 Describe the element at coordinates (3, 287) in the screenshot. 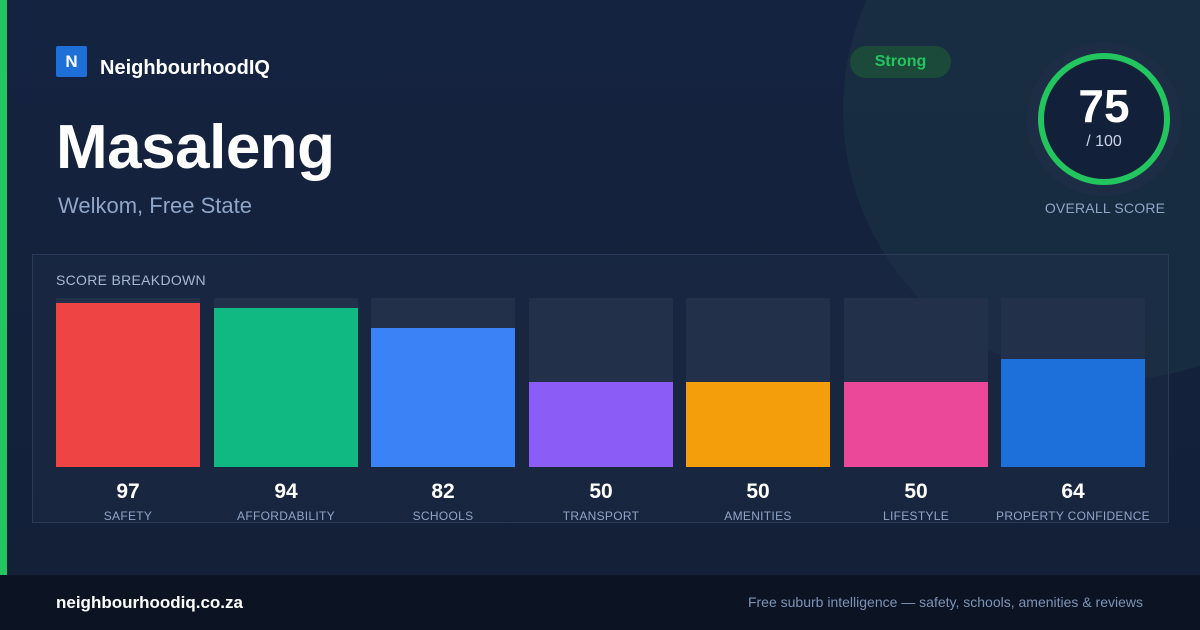

I see `accent-bar` at that location.